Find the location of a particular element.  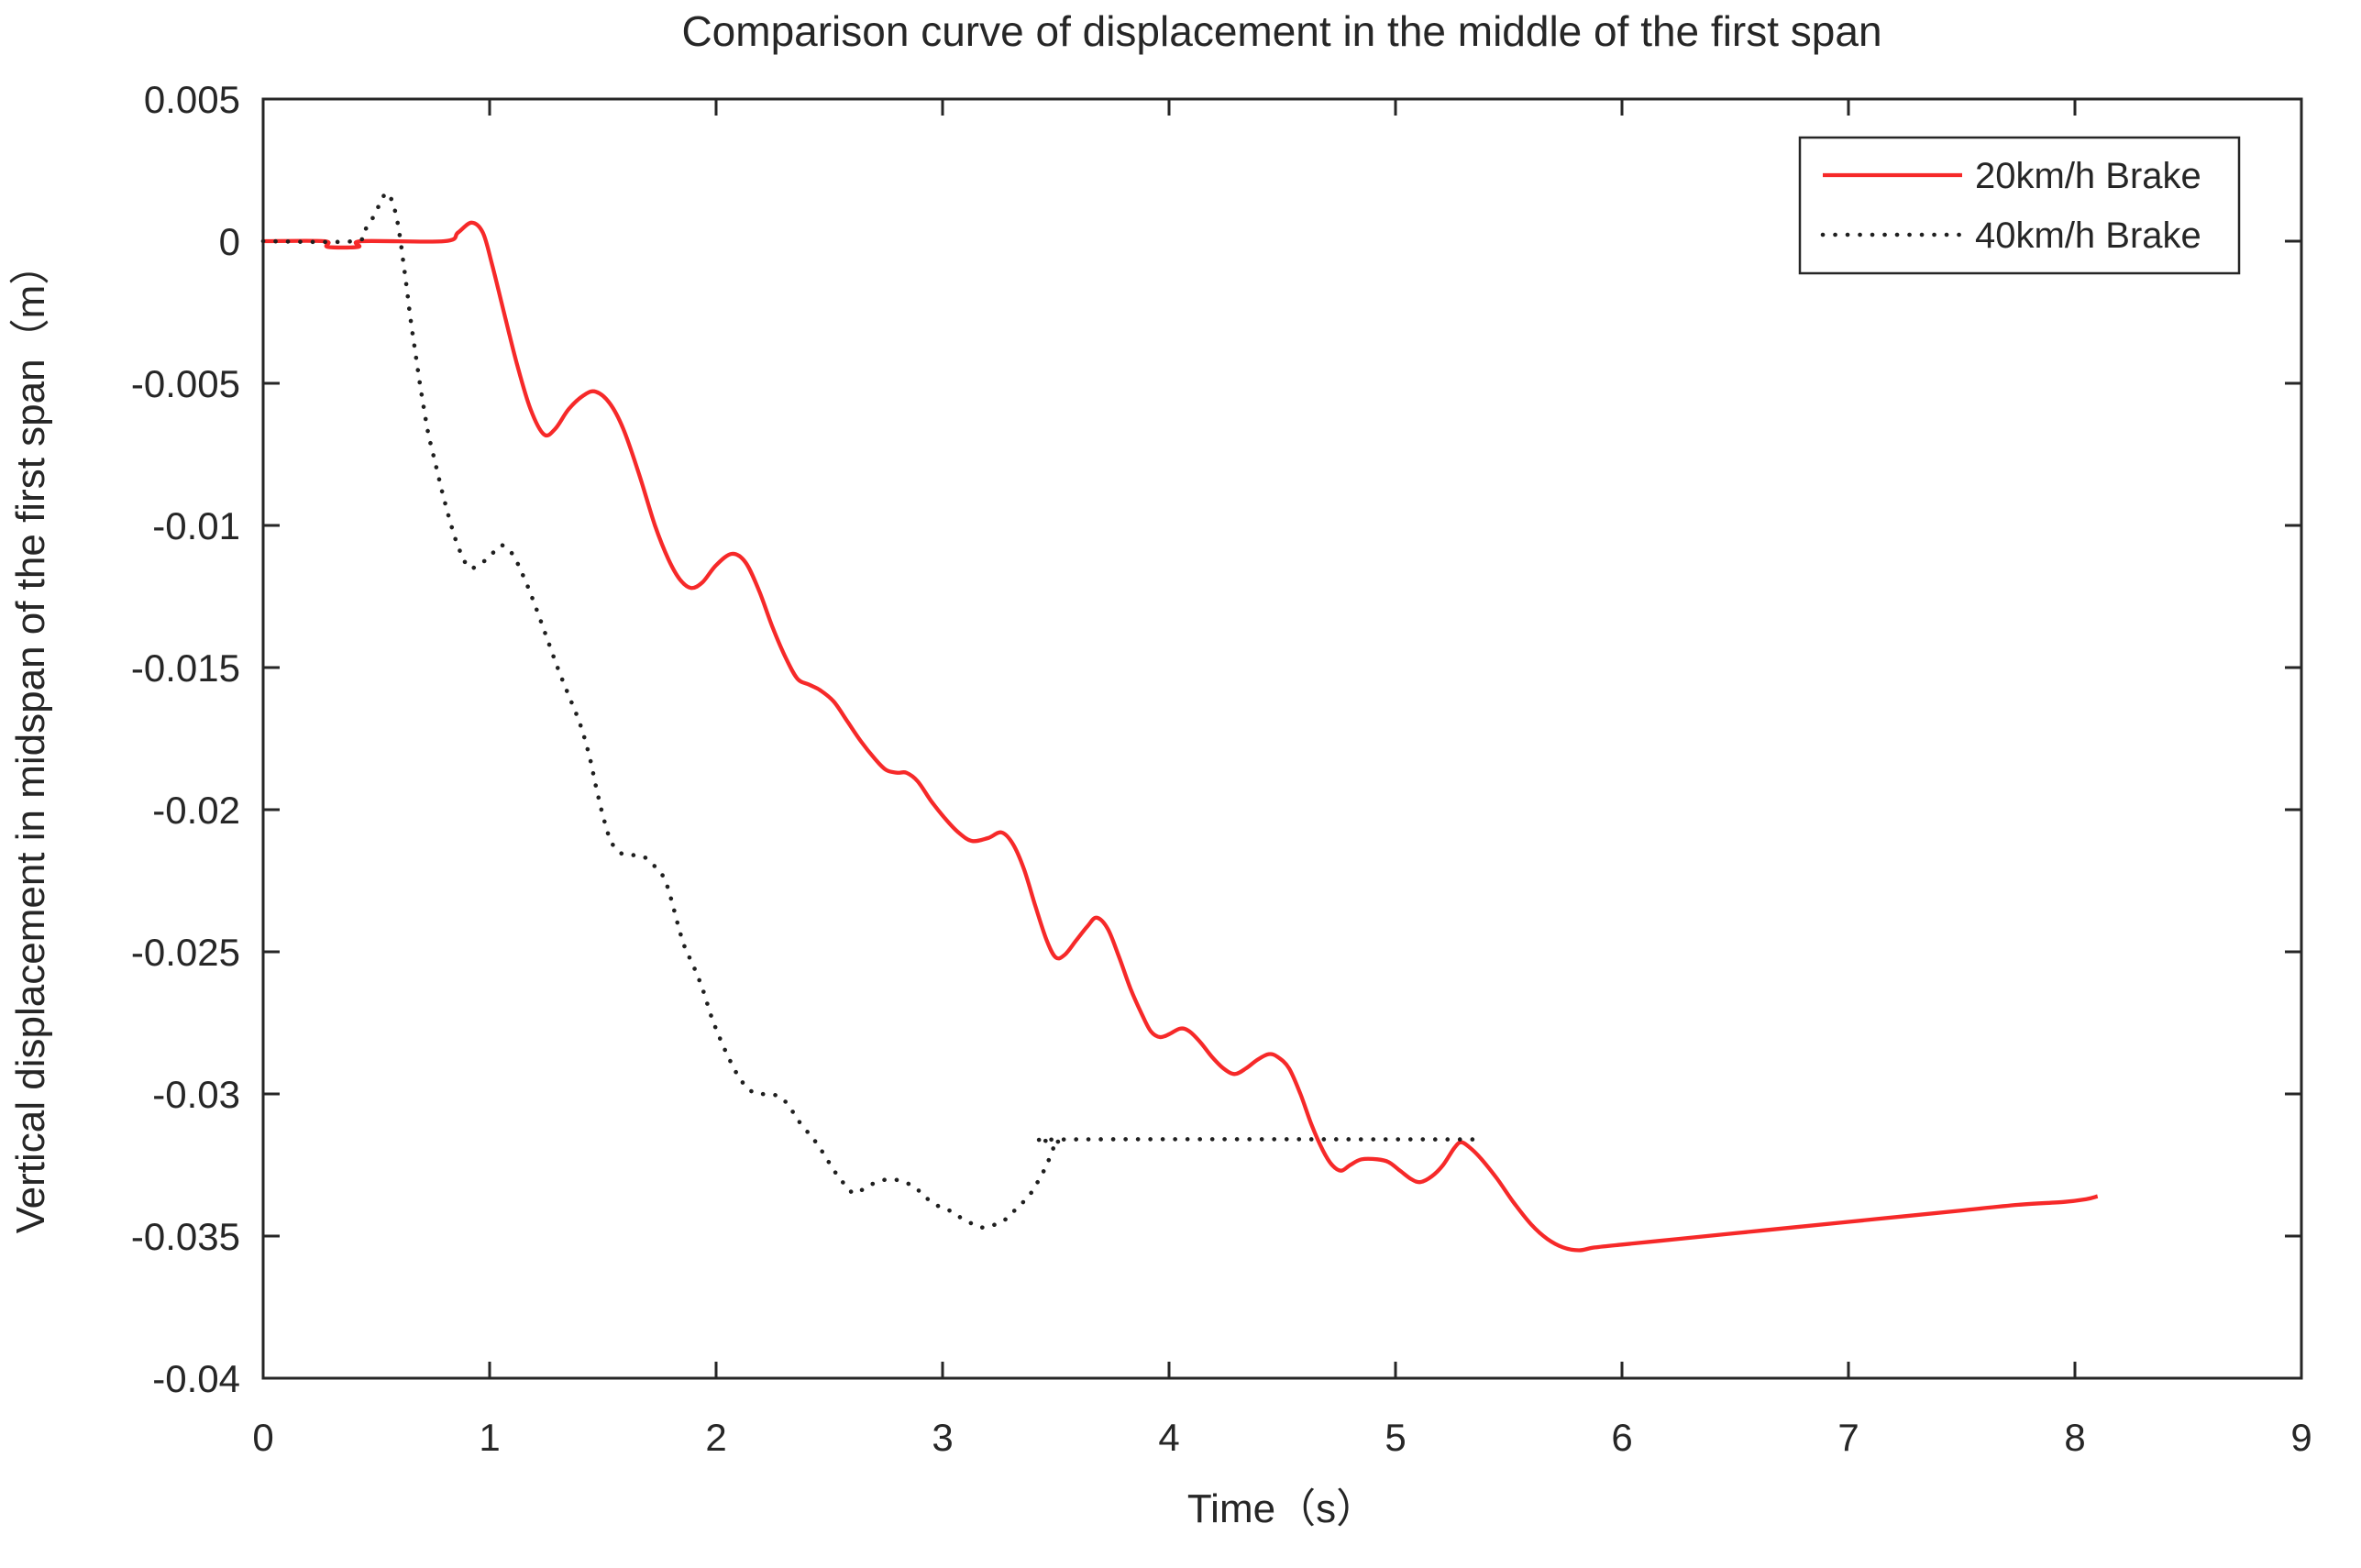

y-tick-label: -0.02 is located at coordinates (196, 811).